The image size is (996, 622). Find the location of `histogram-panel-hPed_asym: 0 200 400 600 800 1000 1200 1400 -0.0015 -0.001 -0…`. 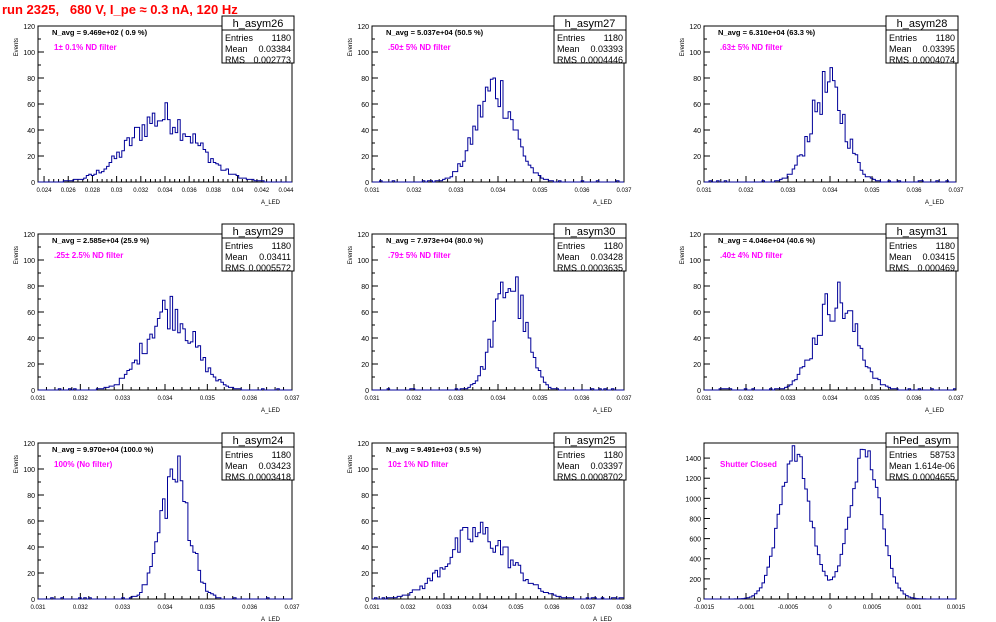

histogram-panel-hPed_asym: 0 200 400 600 800 1000 1200 1400 -0.0015 -0.001 -0… is located at coordinates (825, 521).